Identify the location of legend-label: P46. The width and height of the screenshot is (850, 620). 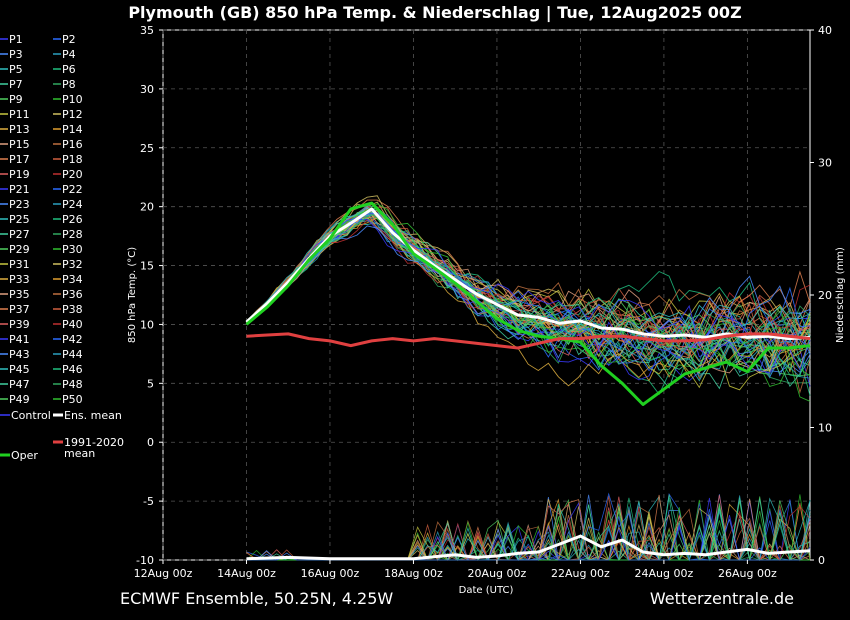
(72, 369).